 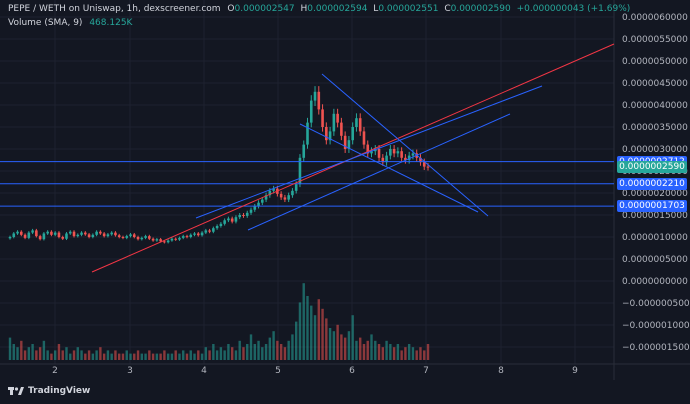 I want to click on price-tick-label: 0.0000005000, so click(x=655, y=260).